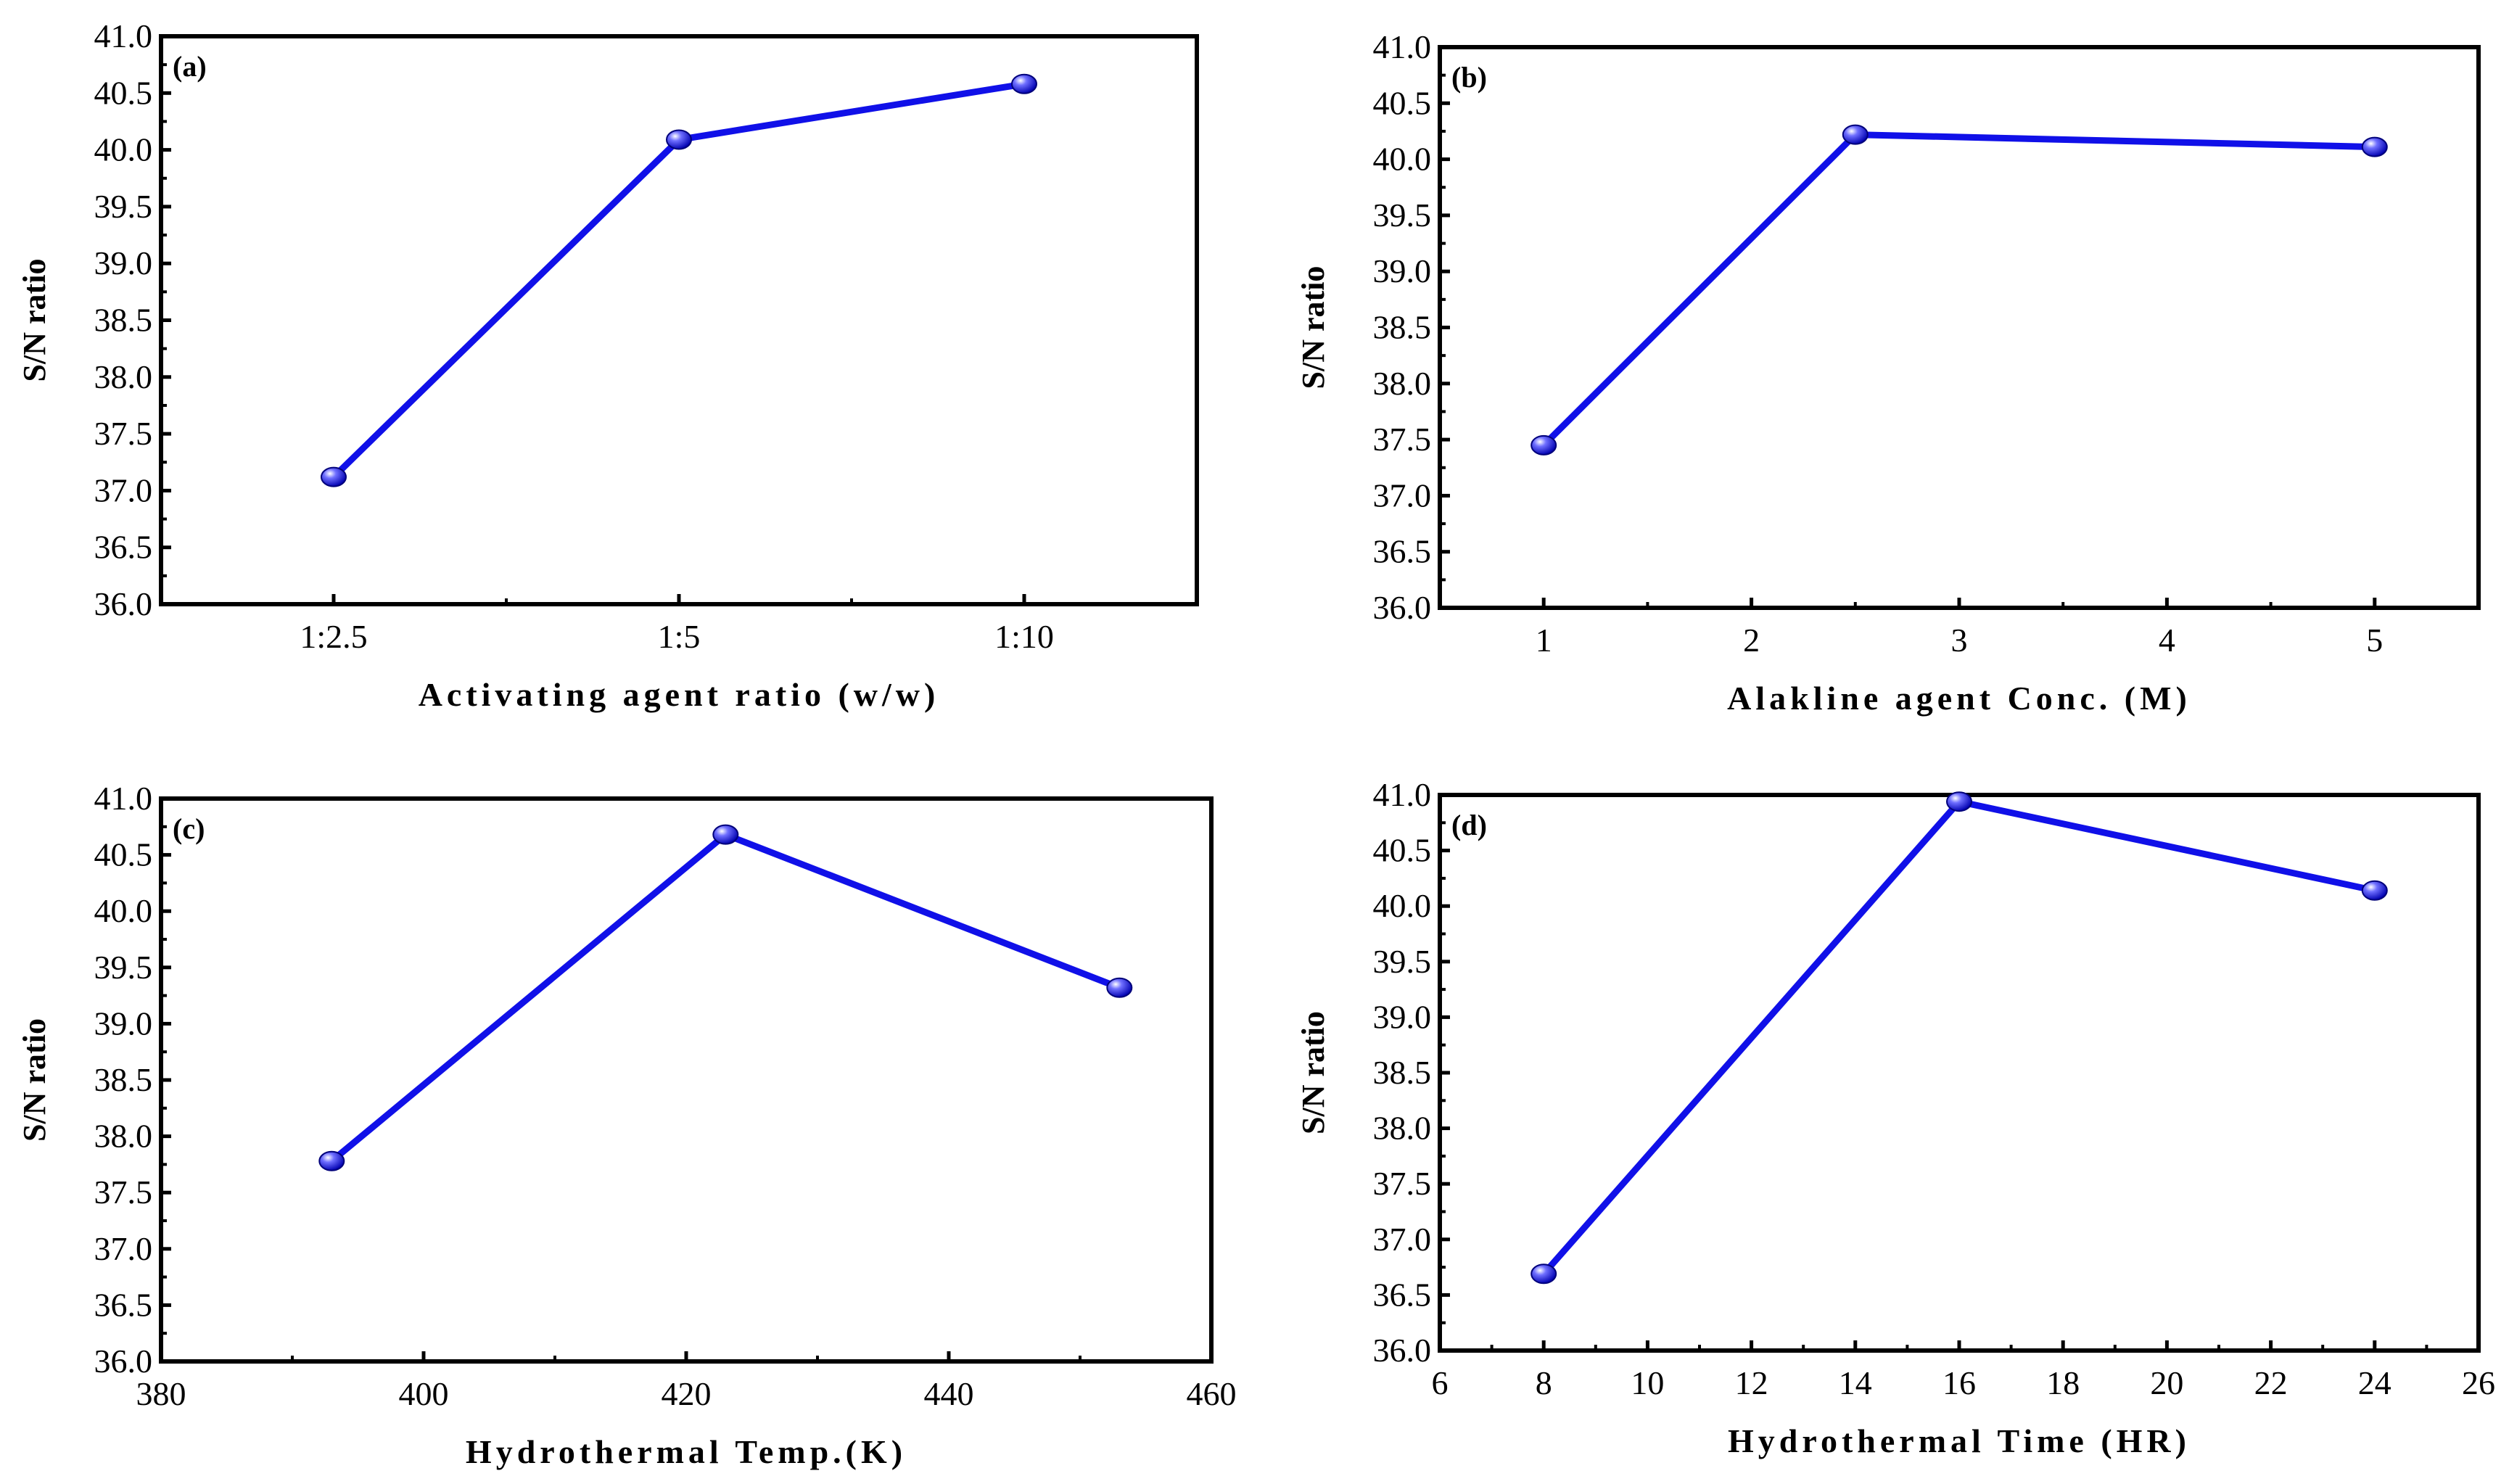 Image resolution: width=2509 pixels, height=1484 pixels. I want to click on chart-c-y-tick-label: 38.5, so click(124, 1079).